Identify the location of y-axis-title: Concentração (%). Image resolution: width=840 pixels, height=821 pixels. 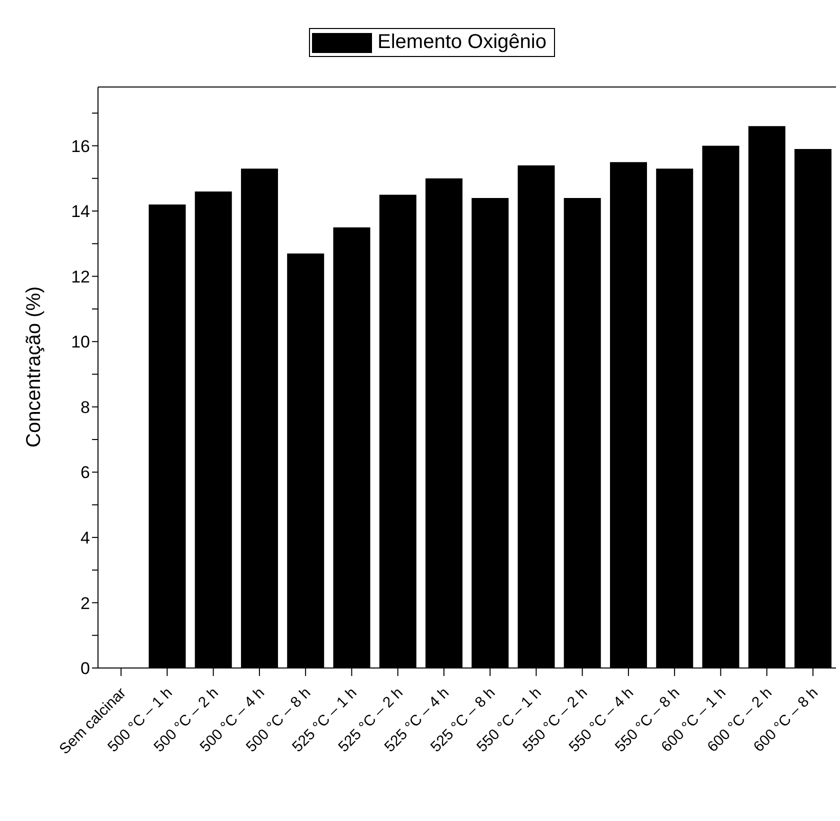
(34, 367).